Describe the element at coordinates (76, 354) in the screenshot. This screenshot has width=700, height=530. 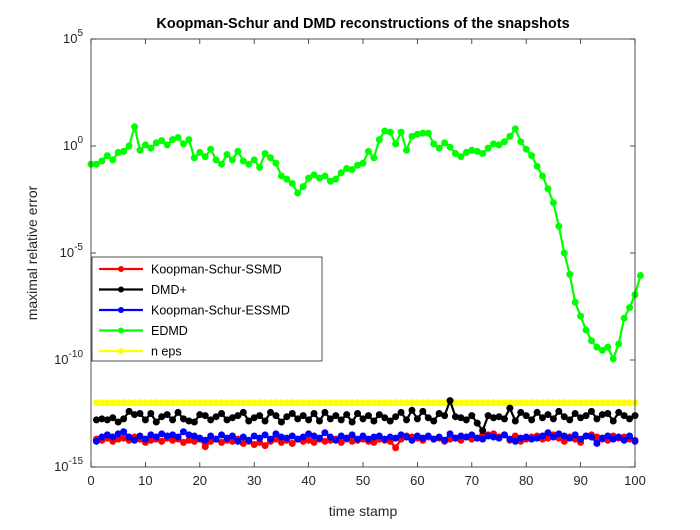
I see `y-tick-exponent: -10` at that location.